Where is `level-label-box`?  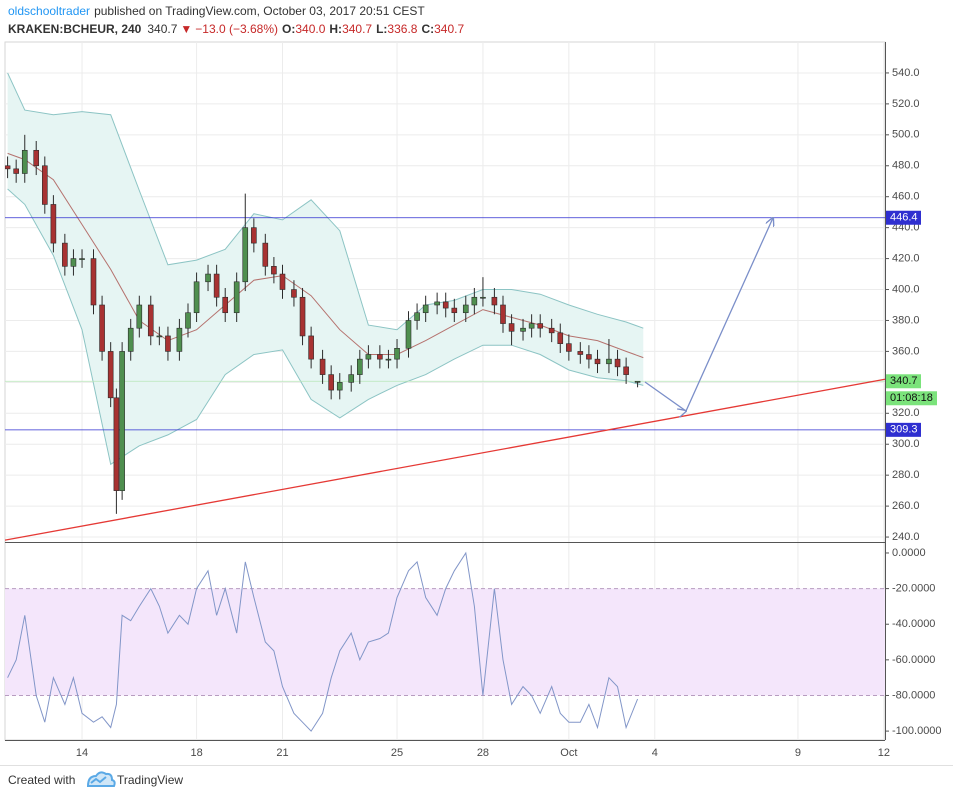 level-label-box is located at coordinates (903, 217).